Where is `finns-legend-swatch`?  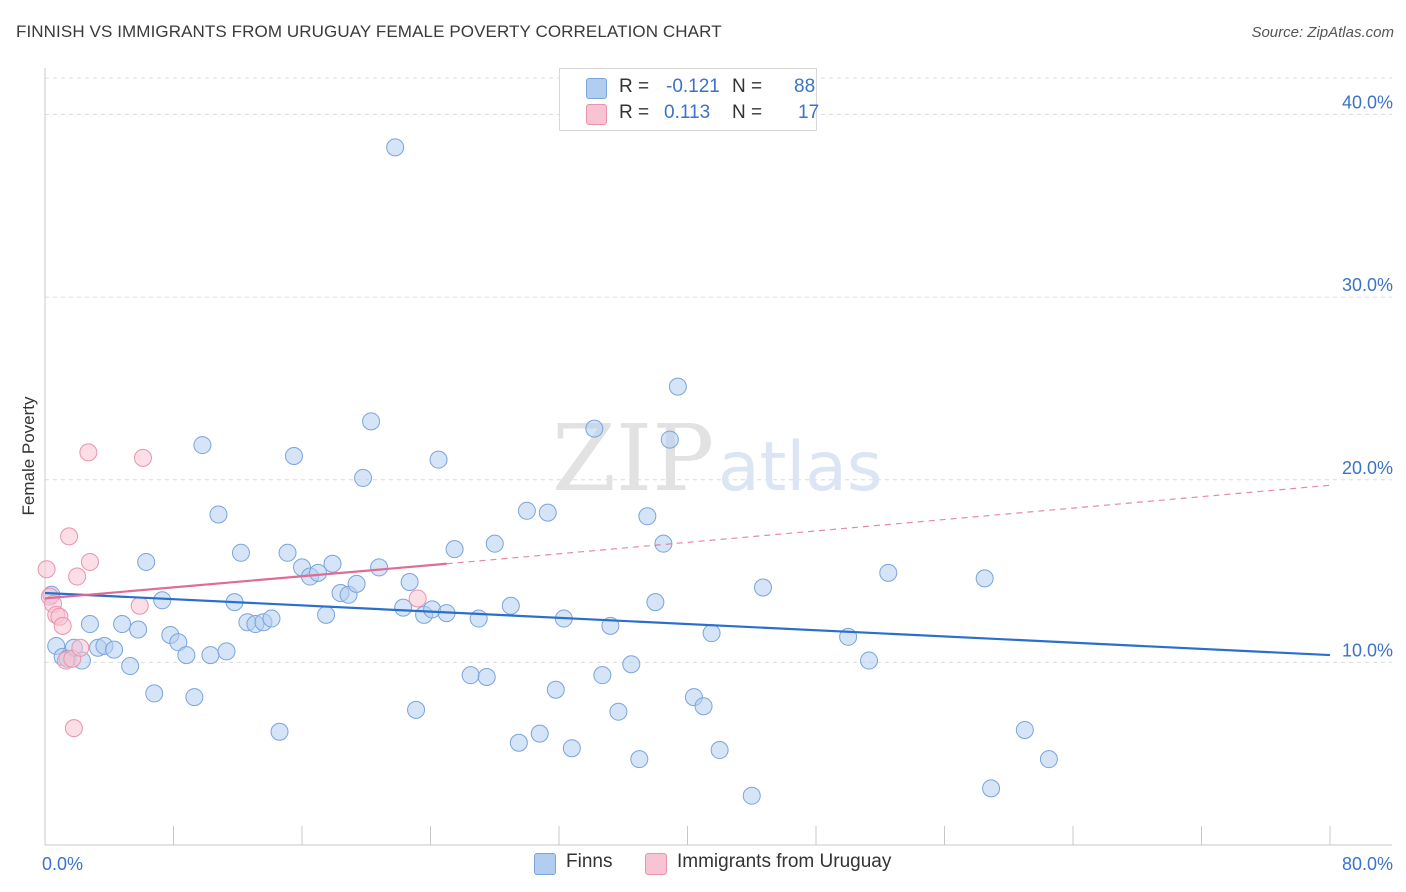 finns-legend-swatch is located at coordinates (545, 864).